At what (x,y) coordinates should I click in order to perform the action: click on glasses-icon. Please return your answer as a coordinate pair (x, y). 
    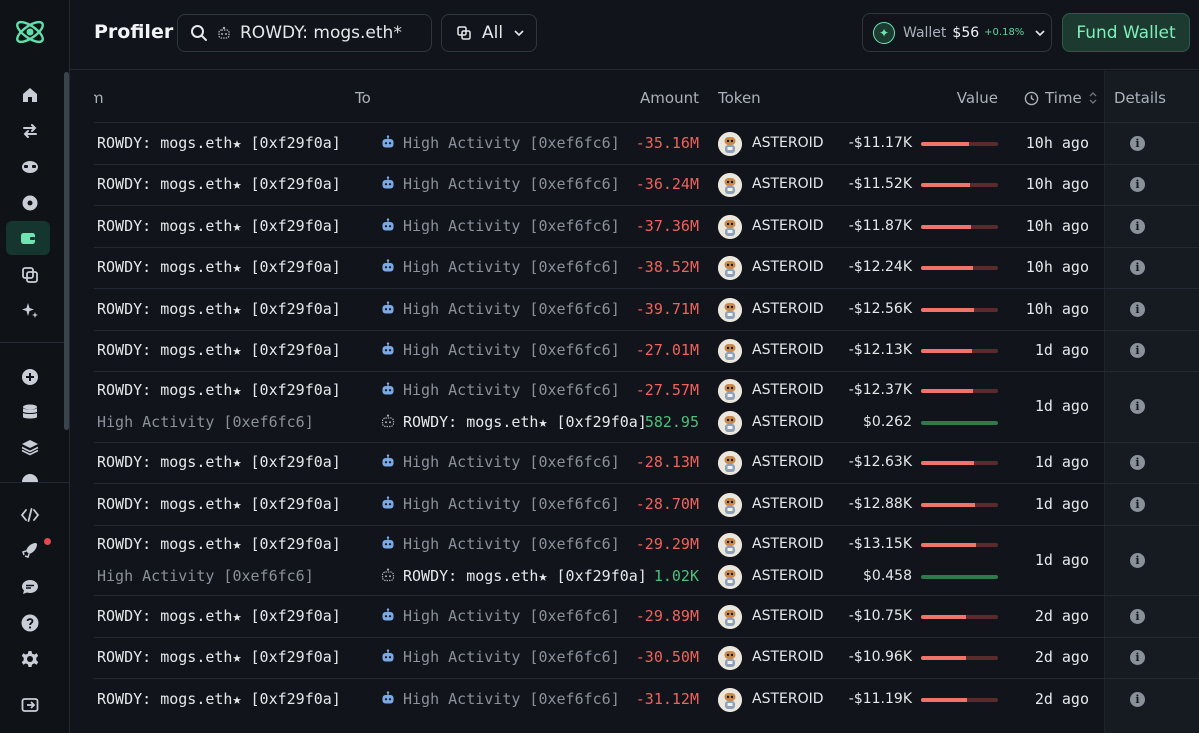
    Looking at the image, I should click on (30, 167).